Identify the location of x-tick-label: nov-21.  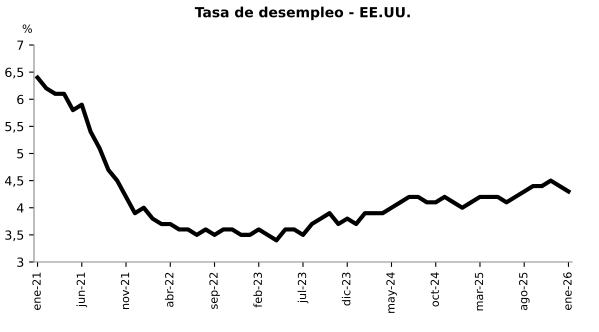
(125, 290).